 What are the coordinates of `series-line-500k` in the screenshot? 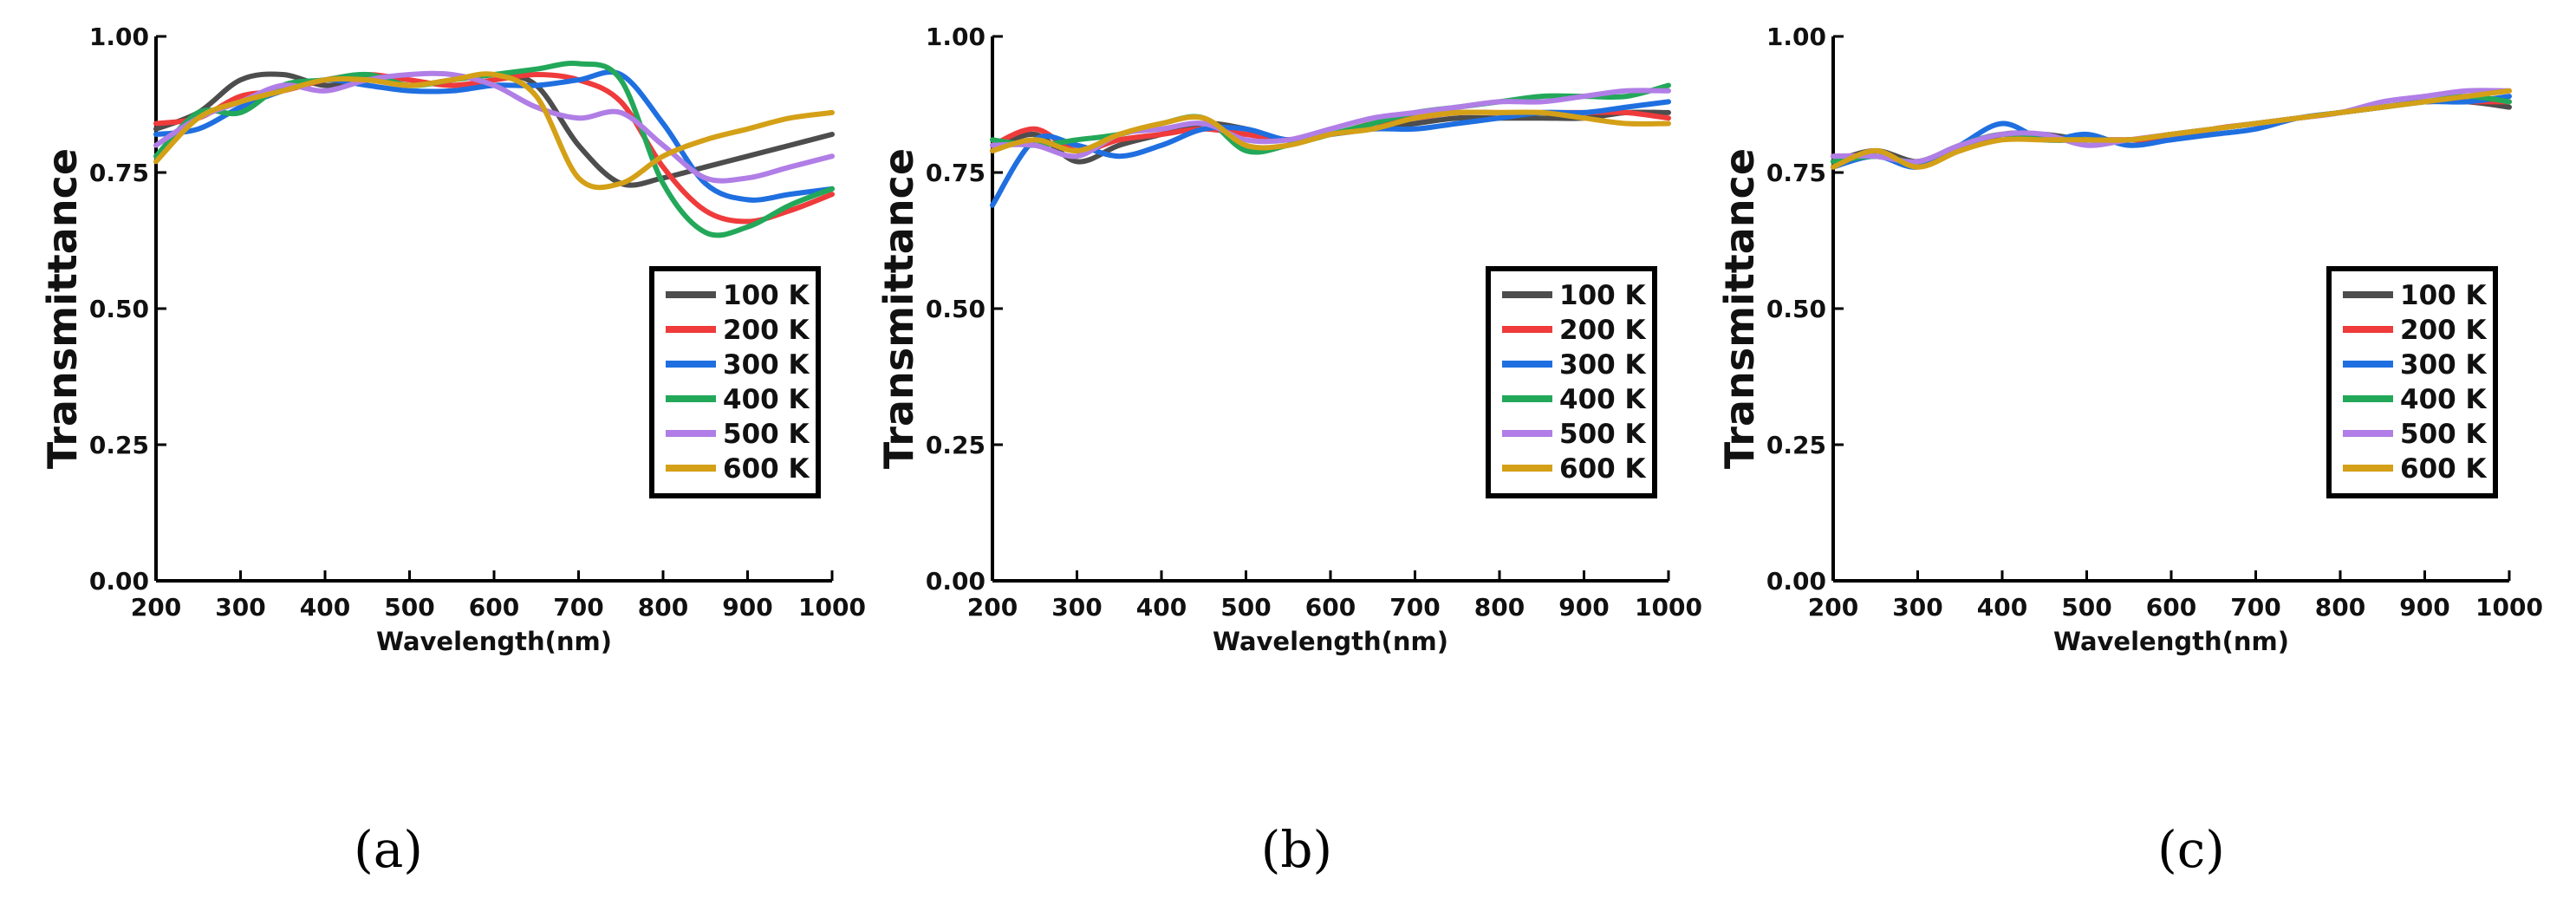 It's located at (494, 127).